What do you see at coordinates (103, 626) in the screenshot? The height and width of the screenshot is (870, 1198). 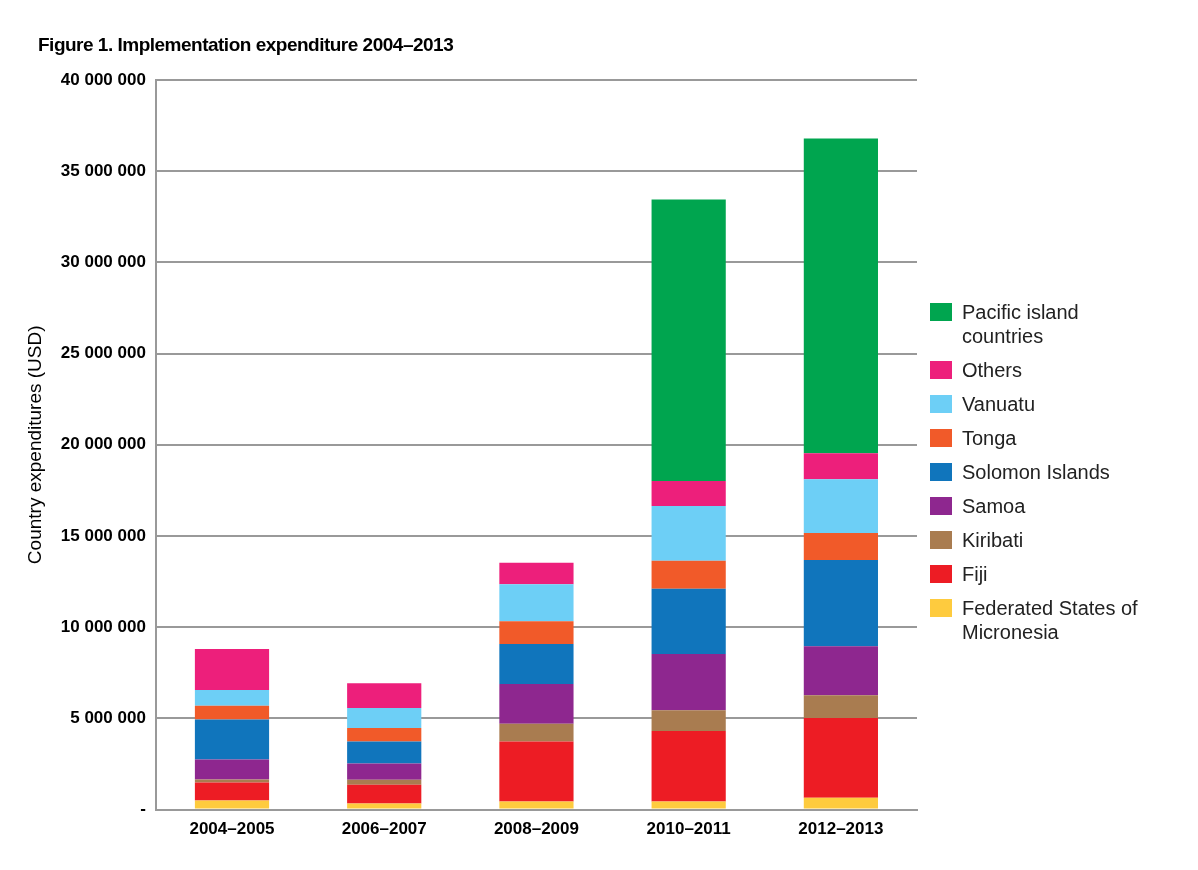 I see `y-tick-label: 10 000 000` at bounding box center [103, 626].